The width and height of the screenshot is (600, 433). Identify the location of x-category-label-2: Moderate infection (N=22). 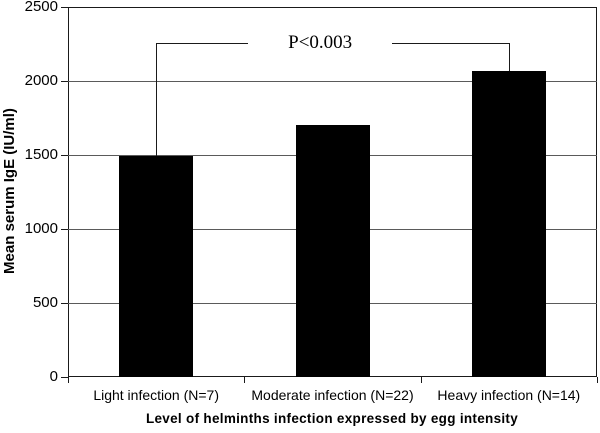
(332, 395).